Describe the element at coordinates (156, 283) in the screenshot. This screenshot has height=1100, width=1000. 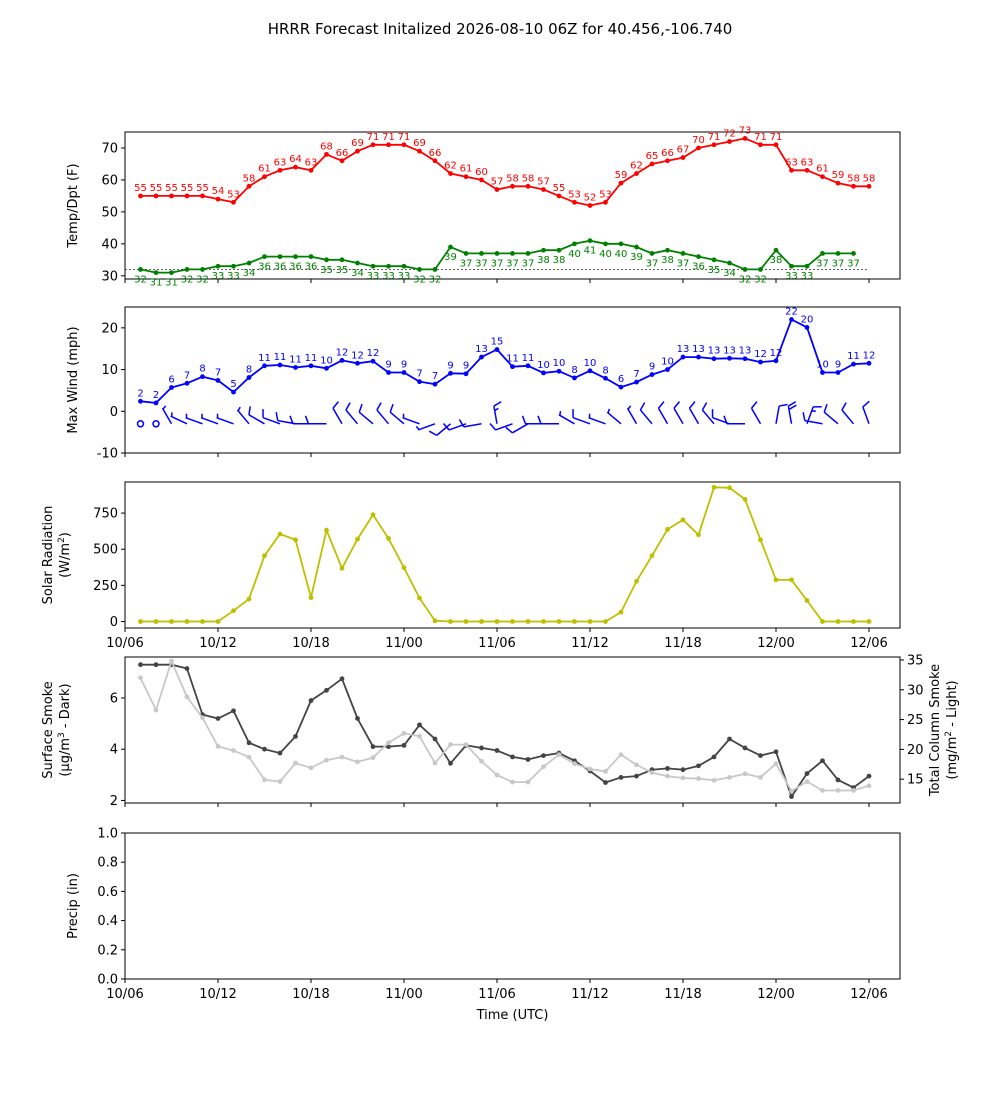
I see `temperature-series-1-data-label: 31` at that location.